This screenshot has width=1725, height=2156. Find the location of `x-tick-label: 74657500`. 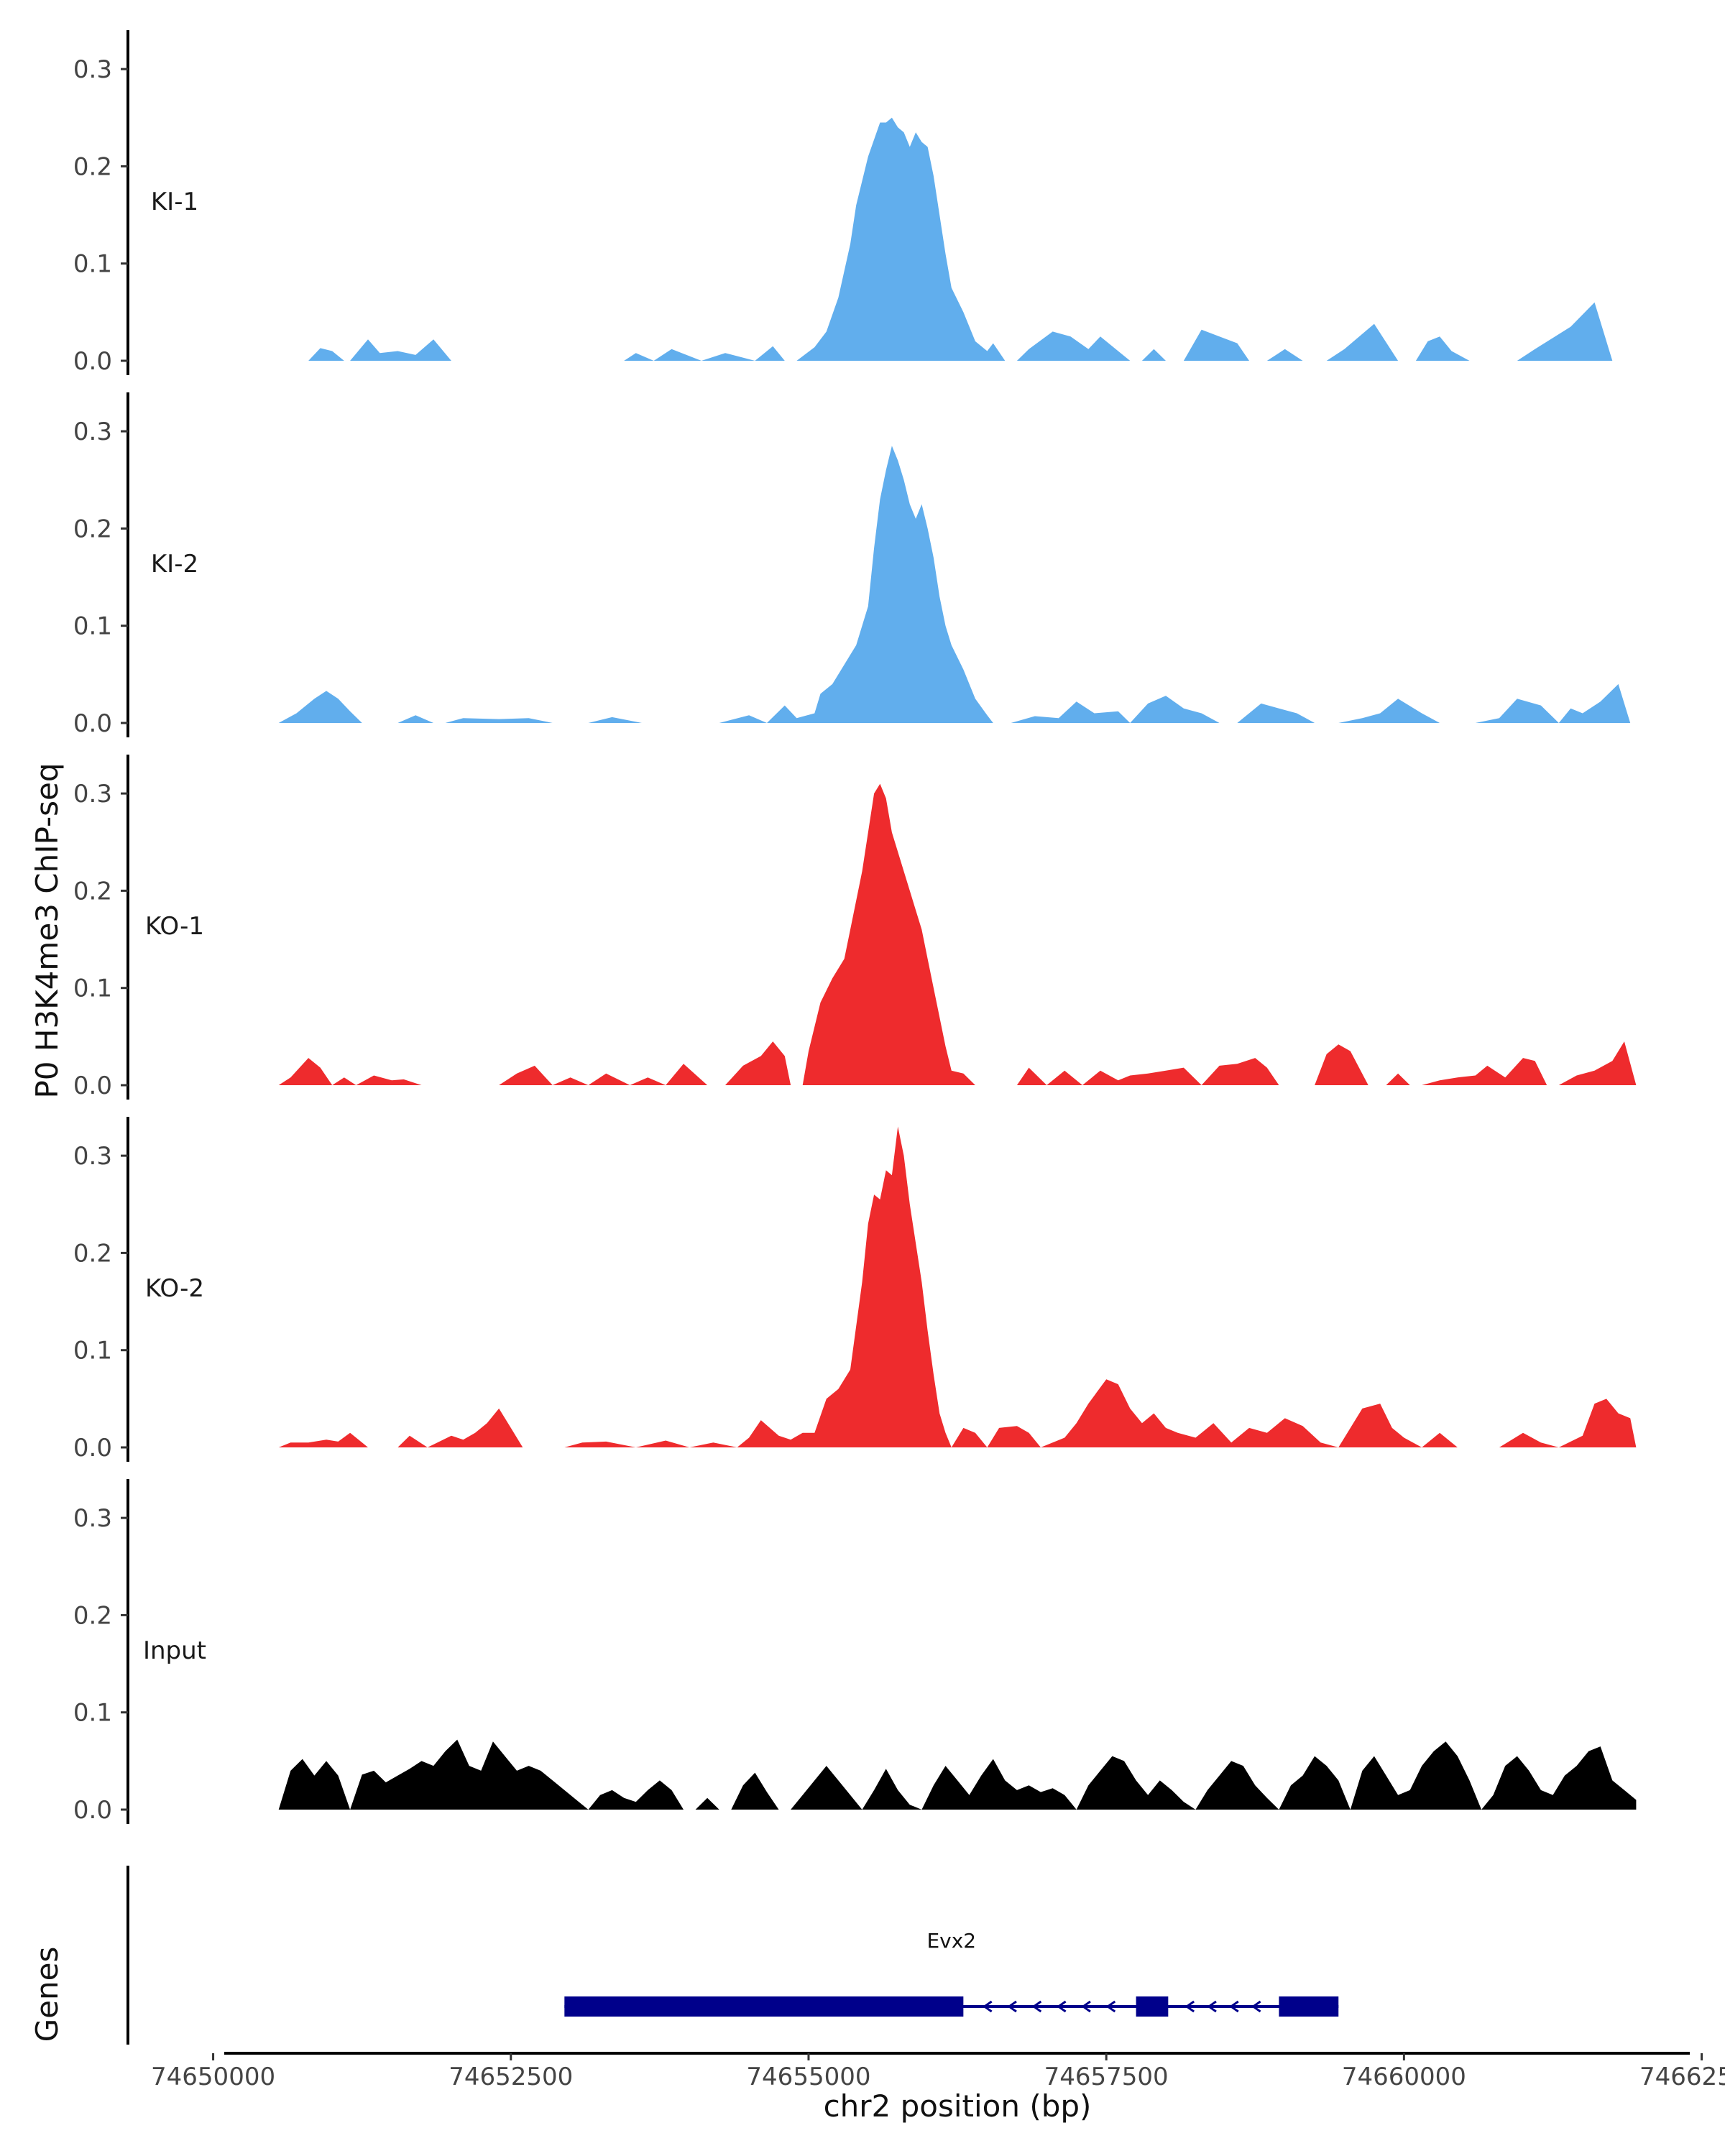

x-tick-label: 74657500 is located at coordinates (1106, 2077).